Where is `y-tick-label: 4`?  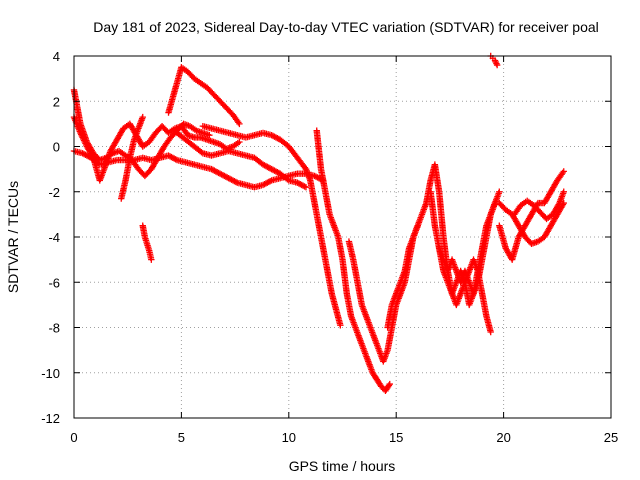 y-tick-label: 4 is located at coordinates (56, 56).